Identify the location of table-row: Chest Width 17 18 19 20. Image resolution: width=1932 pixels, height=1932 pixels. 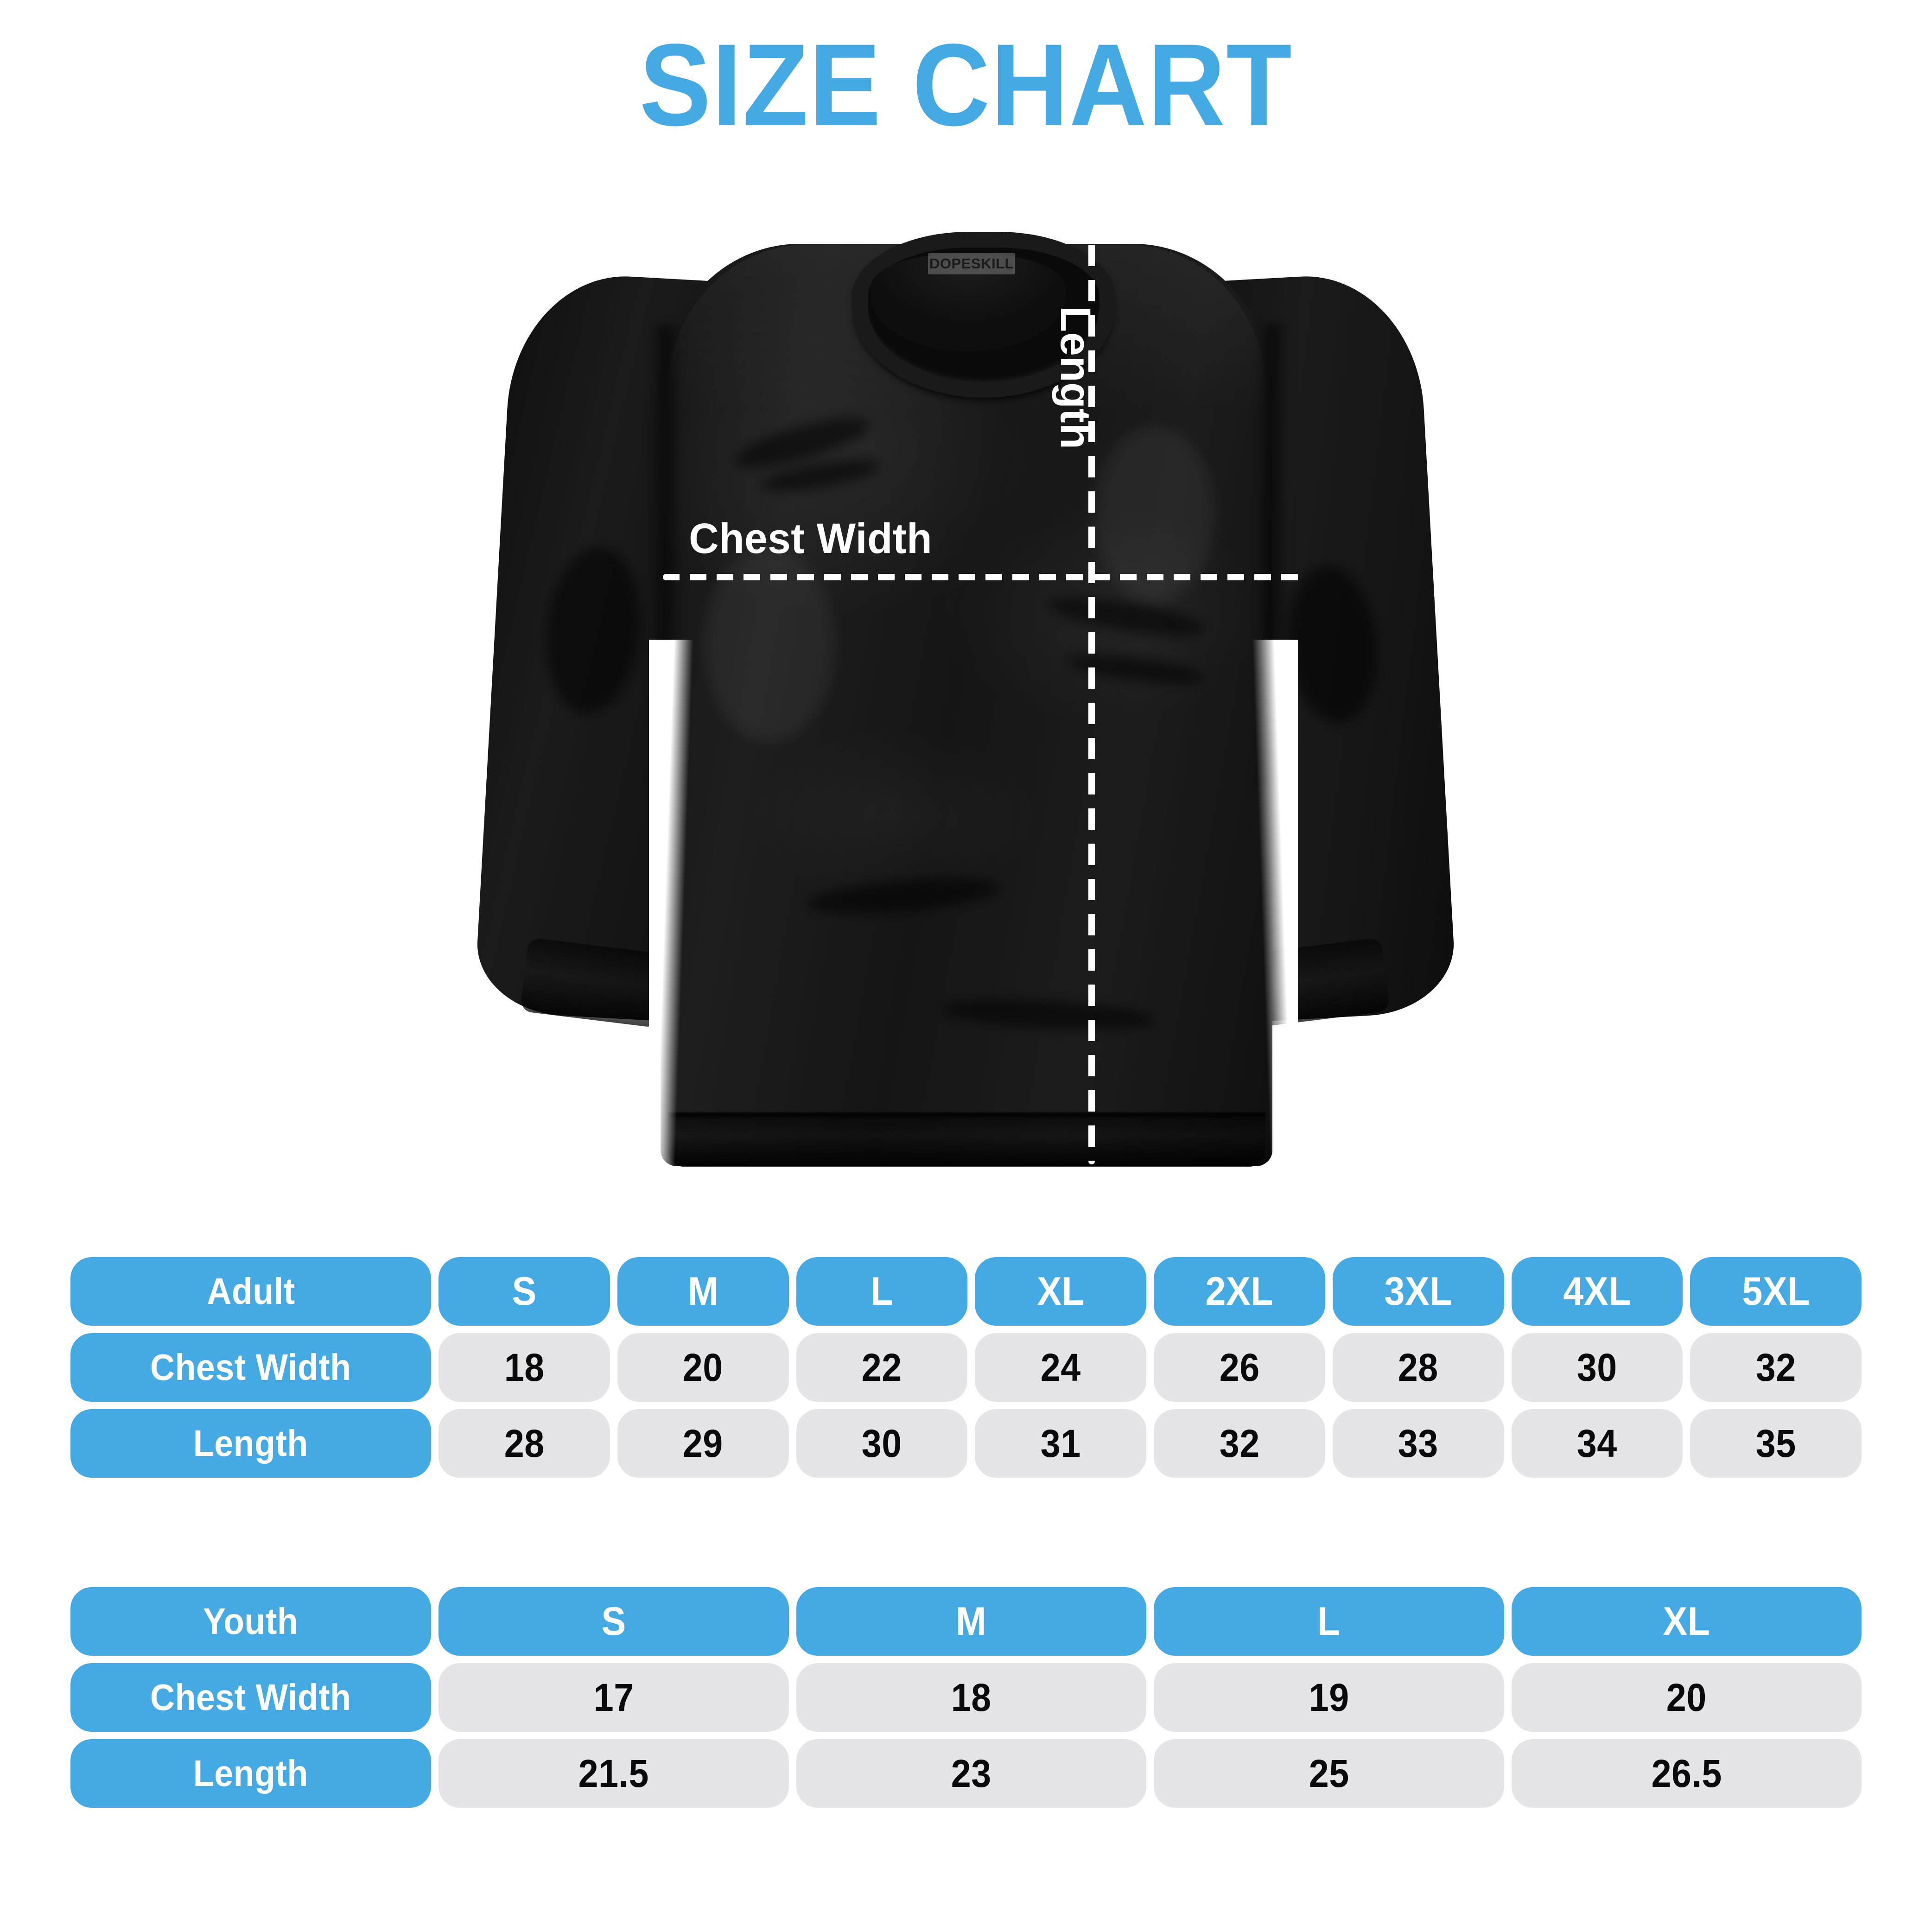
(966, 1697).